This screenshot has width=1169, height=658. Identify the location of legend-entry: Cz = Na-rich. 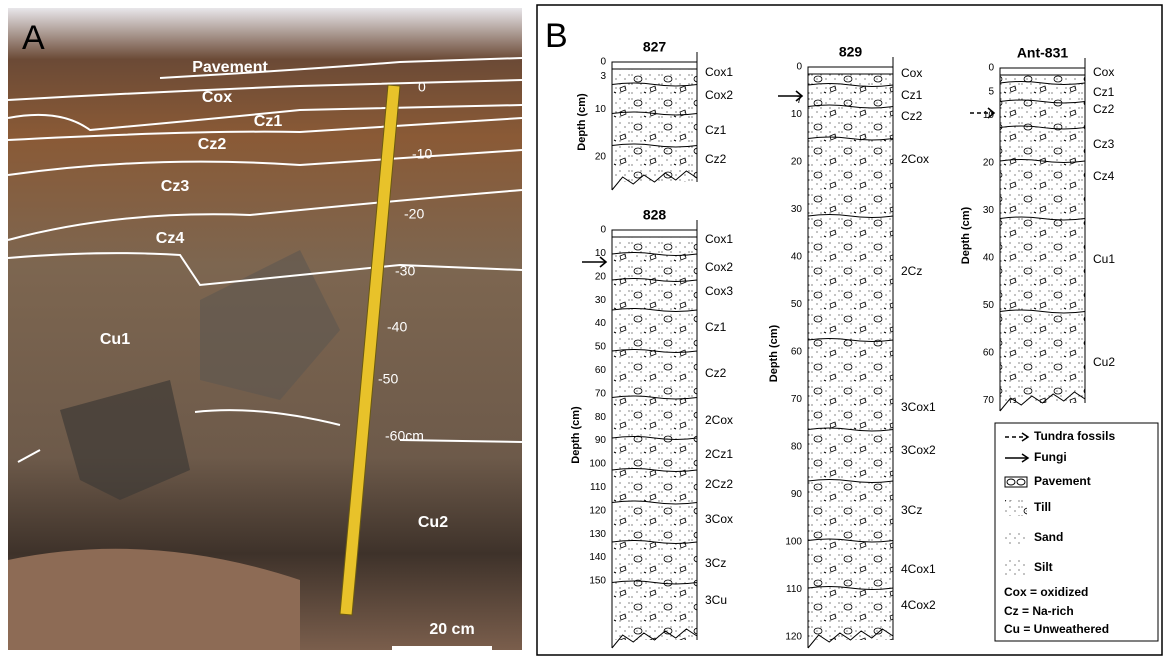
(1039, 611).